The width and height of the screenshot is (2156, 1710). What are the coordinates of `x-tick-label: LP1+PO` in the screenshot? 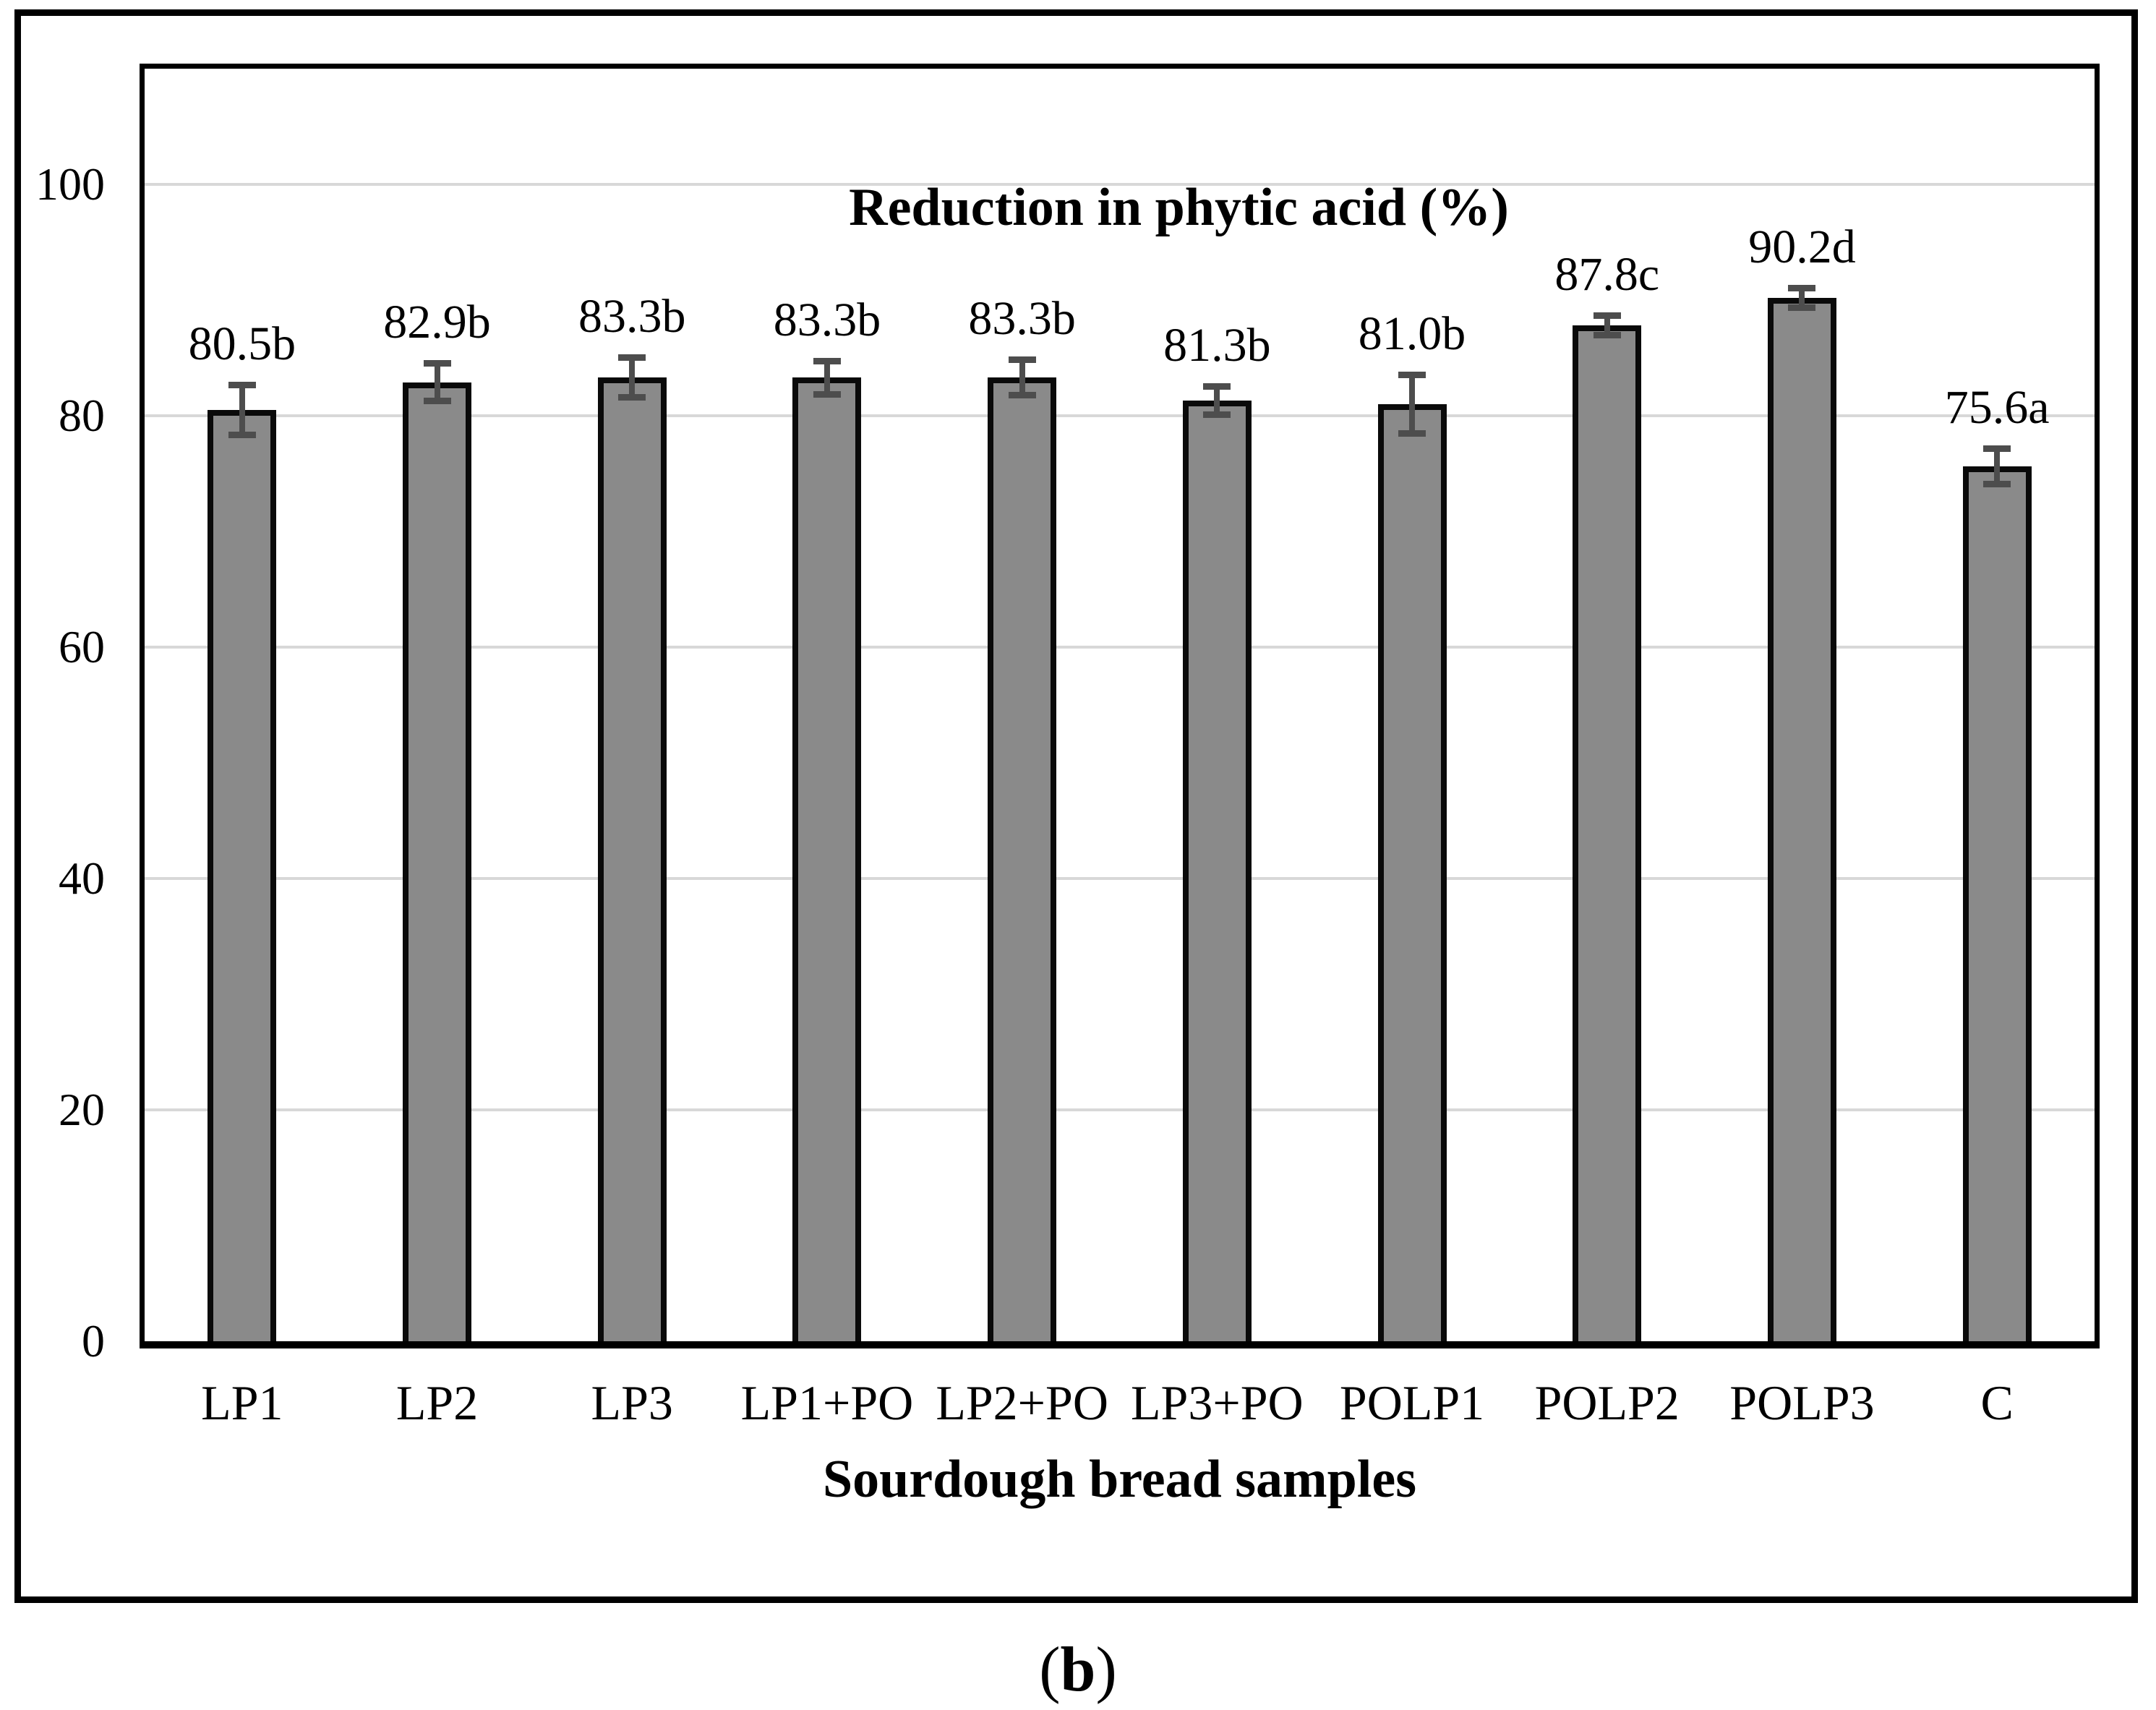 It's located at (827, 1402).